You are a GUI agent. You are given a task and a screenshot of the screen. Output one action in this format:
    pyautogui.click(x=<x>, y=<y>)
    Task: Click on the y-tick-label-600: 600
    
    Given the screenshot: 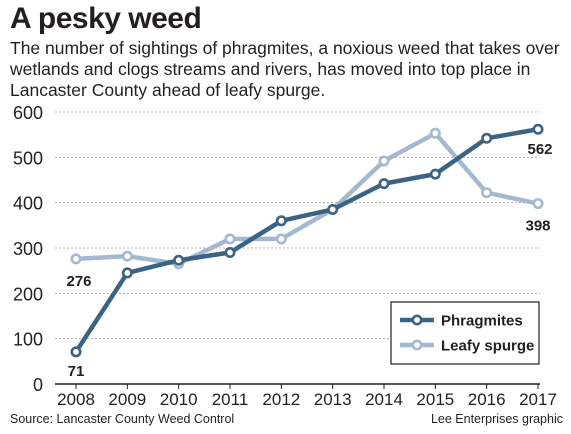 What is the action you would take?
    pyautogui.click(x=28, y=113)
    